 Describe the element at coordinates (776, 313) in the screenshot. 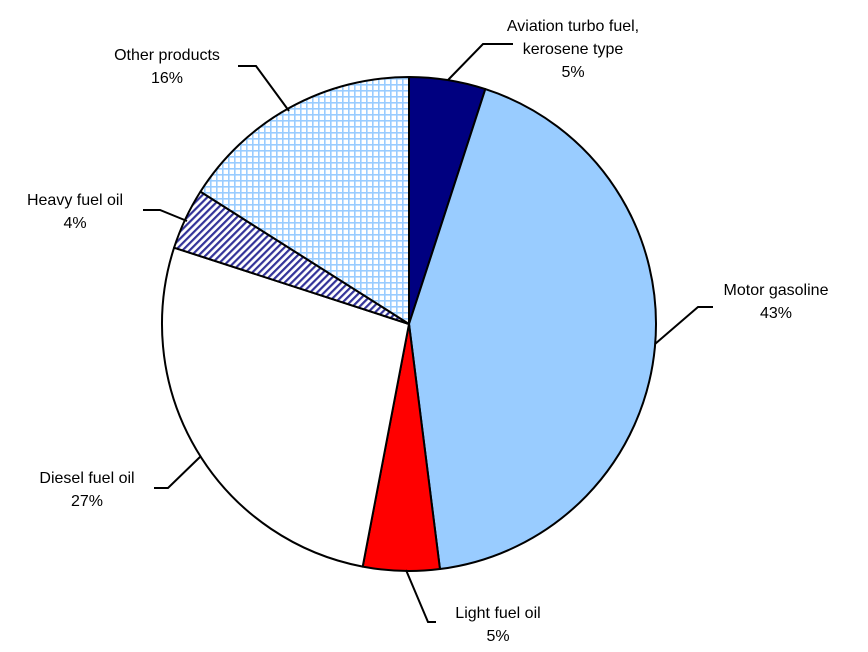

I see `slice-value-label-motor-gasoline: 43%` at that location.